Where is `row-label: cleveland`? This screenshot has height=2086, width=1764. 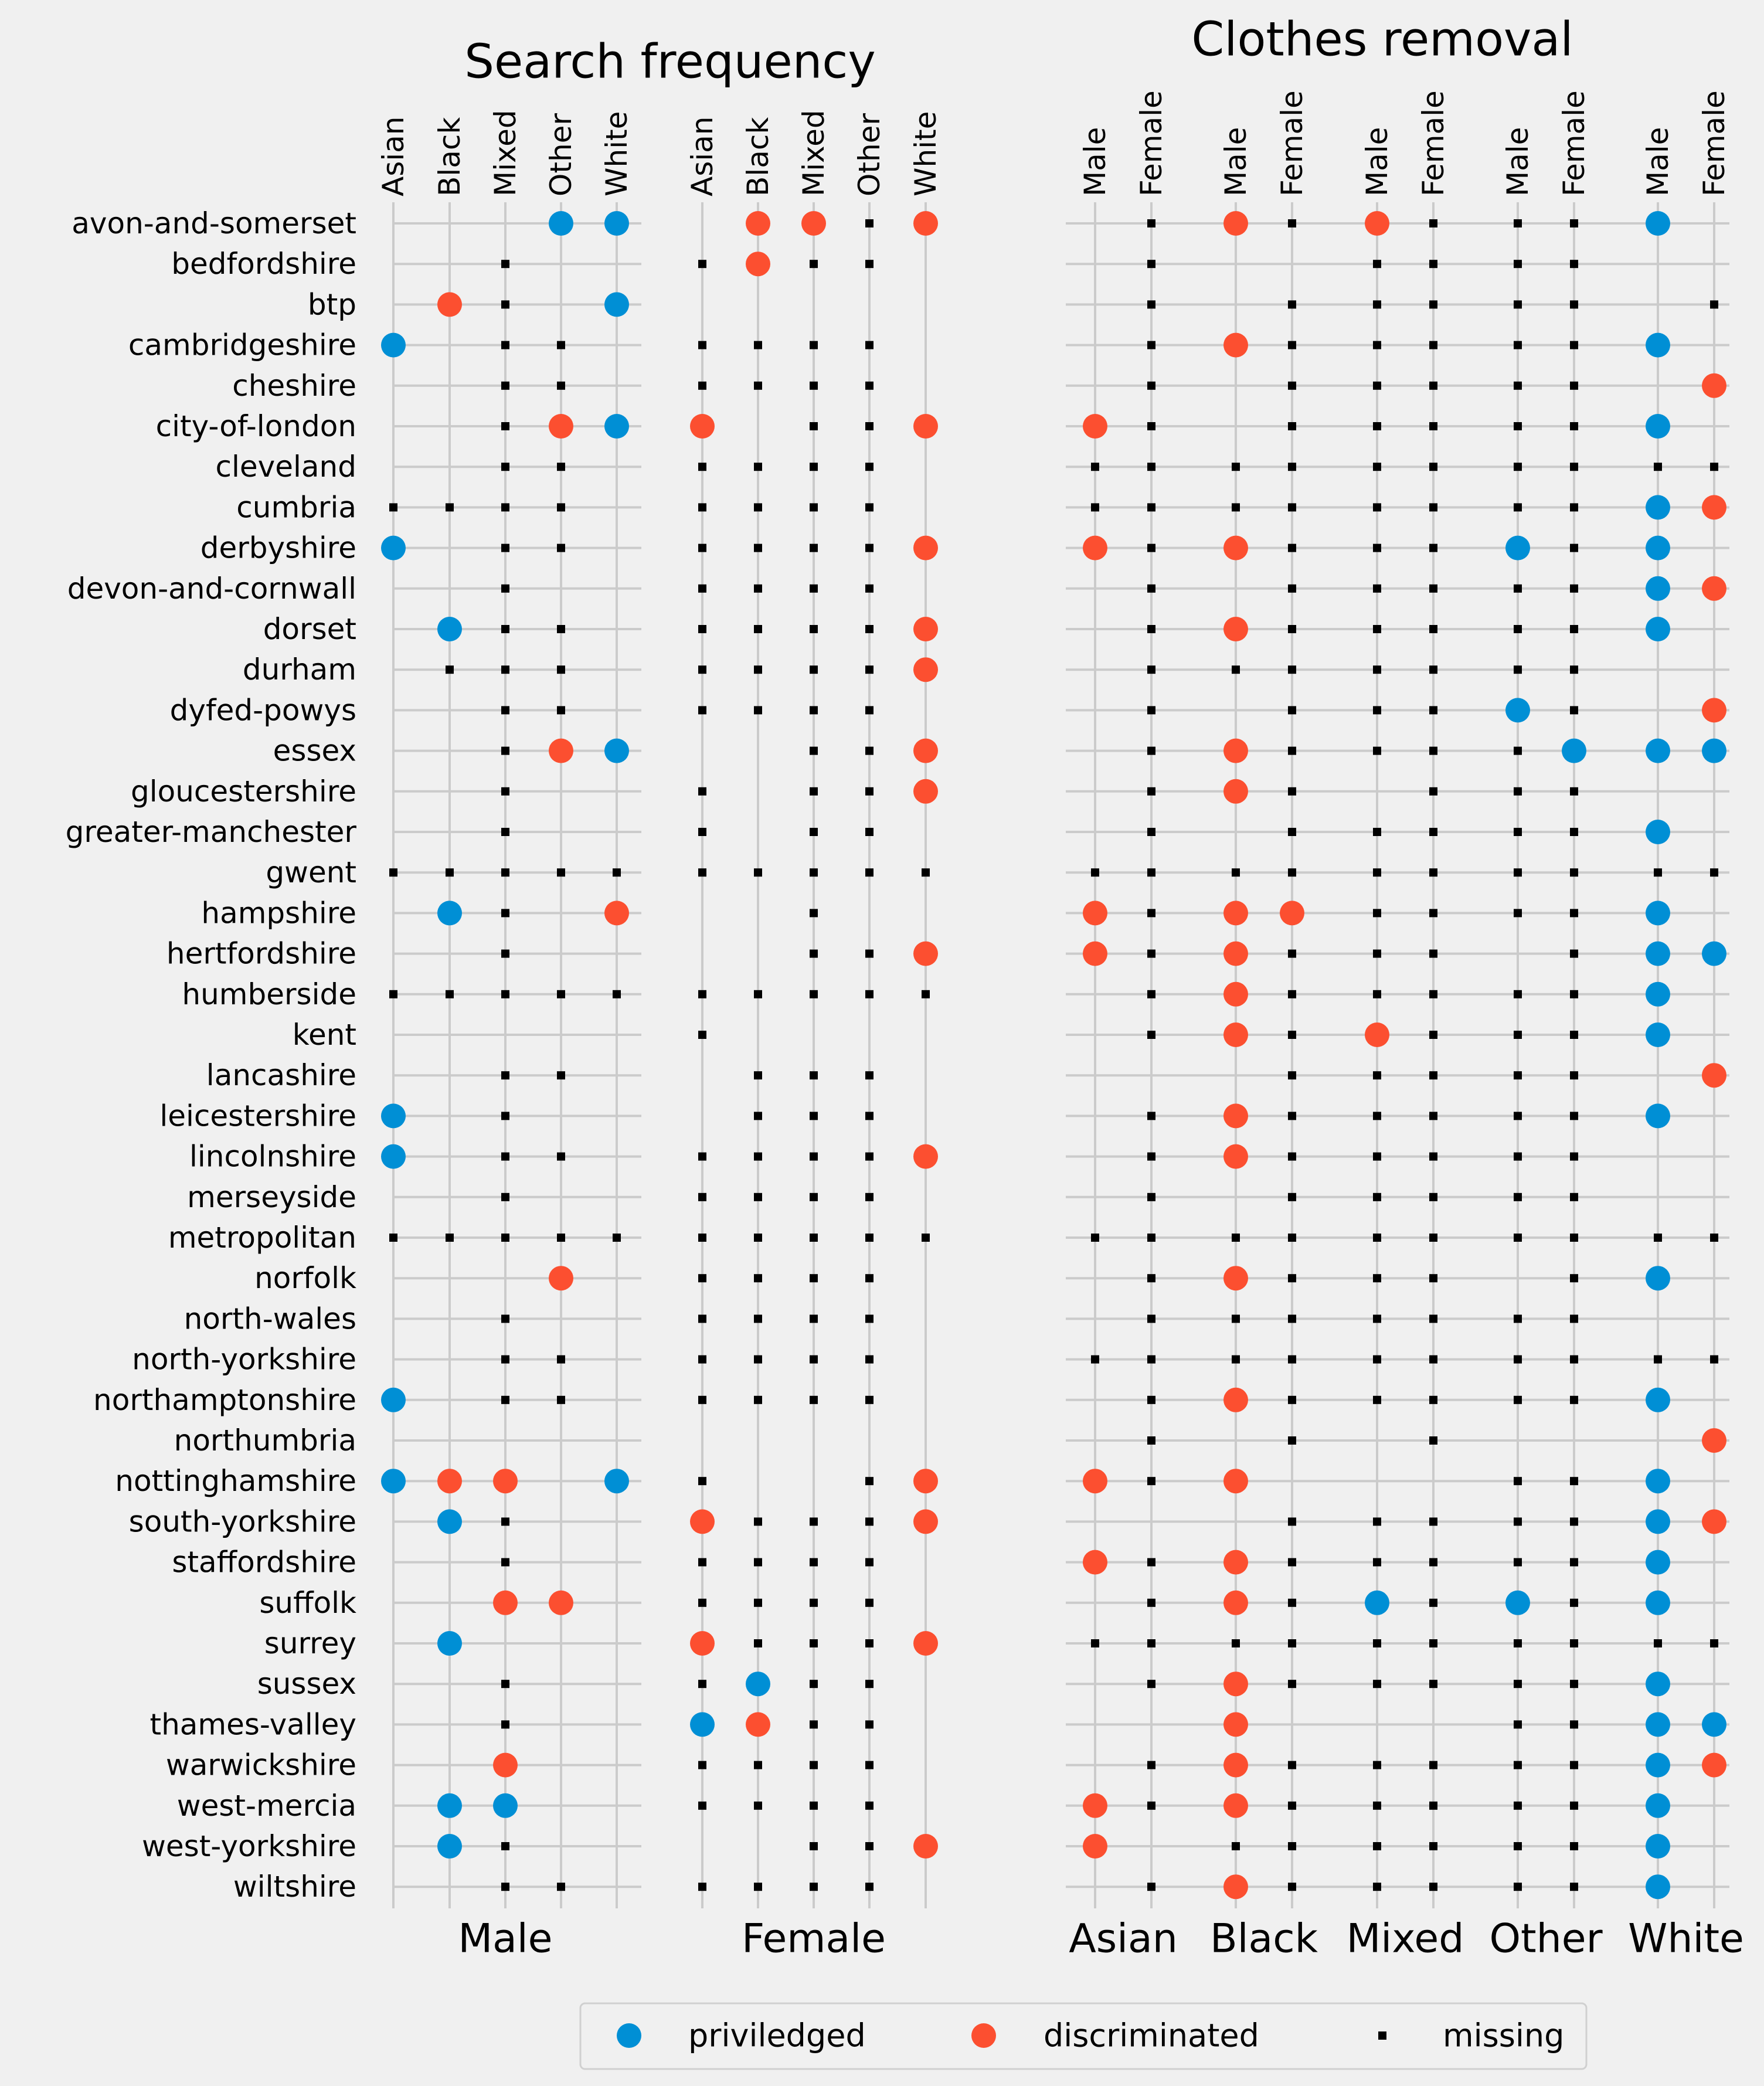
row-label: cleveland is located at coordinates (286, 467).